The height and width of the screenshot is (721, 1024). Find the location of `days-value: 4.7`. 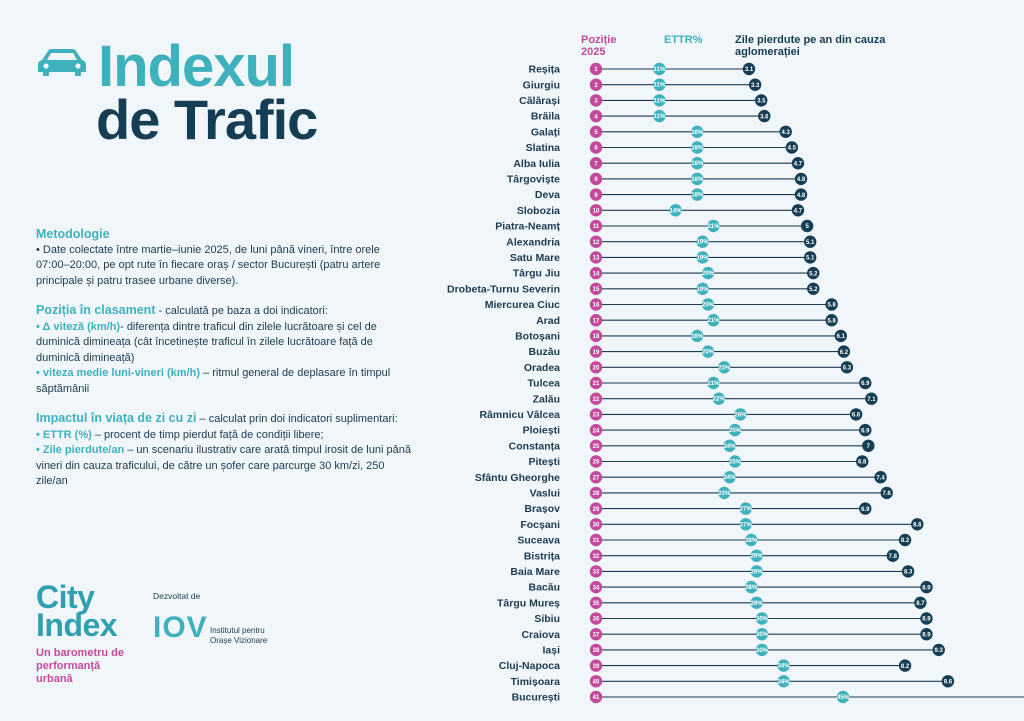

days-value: 4.7 is located at coordinates (798, 212).